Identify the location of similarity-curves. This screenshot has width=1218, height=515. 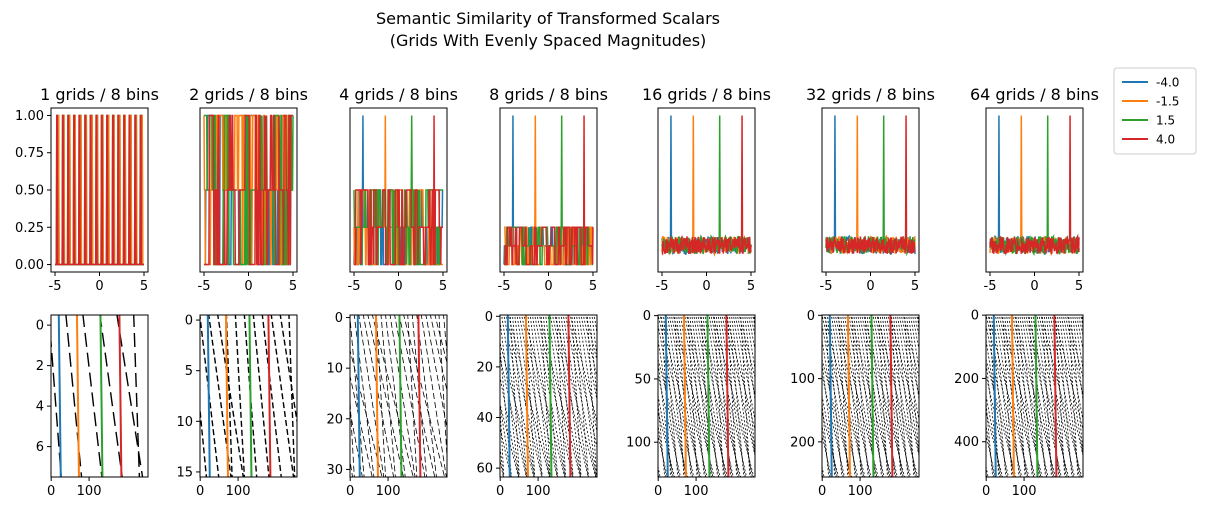
(870, 186).